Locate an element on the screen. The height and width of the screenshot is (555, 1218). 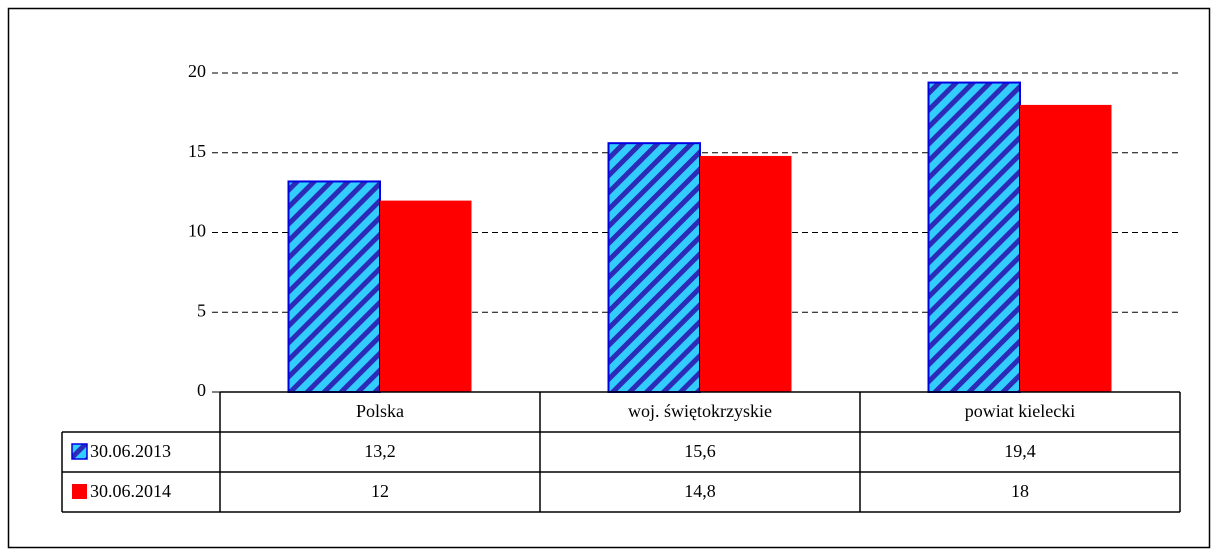
table-value: 15,6 is located at coordinates (700, 451).